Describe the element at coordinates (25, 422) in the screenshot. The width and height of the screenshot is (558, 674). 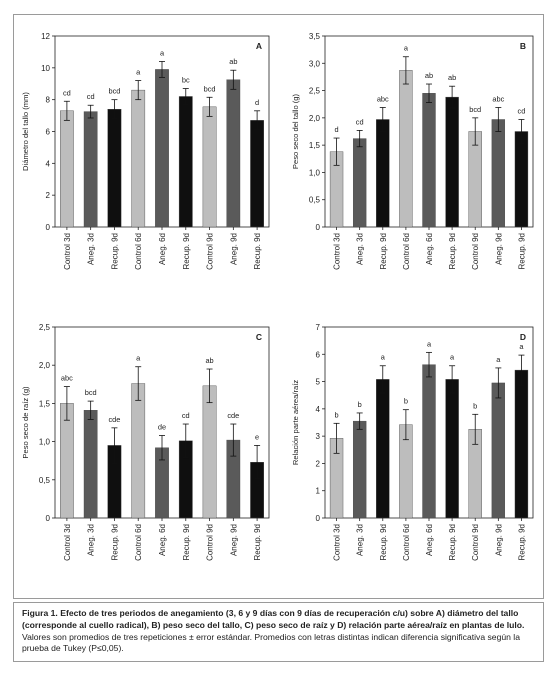
I see `y-axis-label: Peso seco de raíz (g)` at that location.